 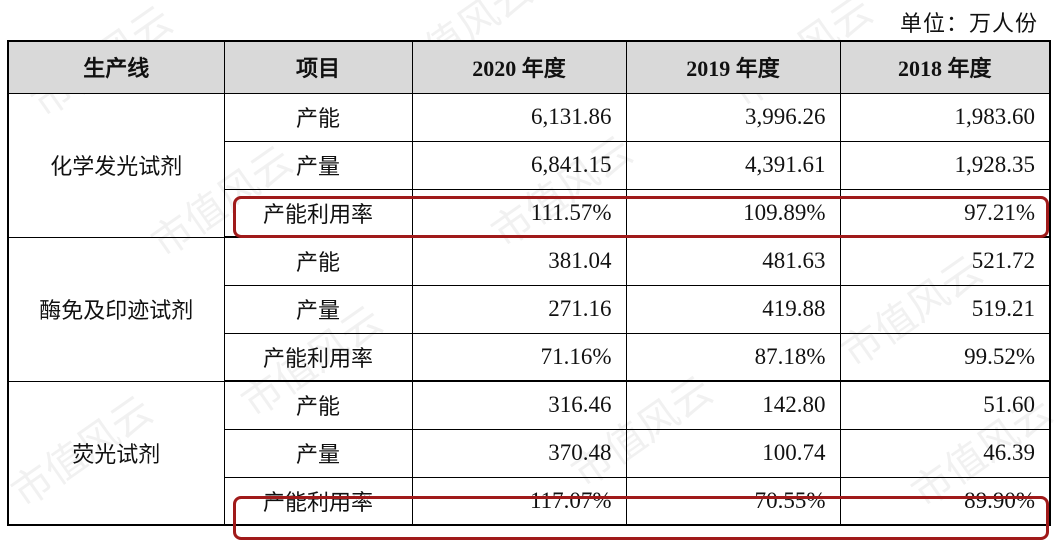 I want to click on value-2018: 97.21%, so click(x=945, y=213).